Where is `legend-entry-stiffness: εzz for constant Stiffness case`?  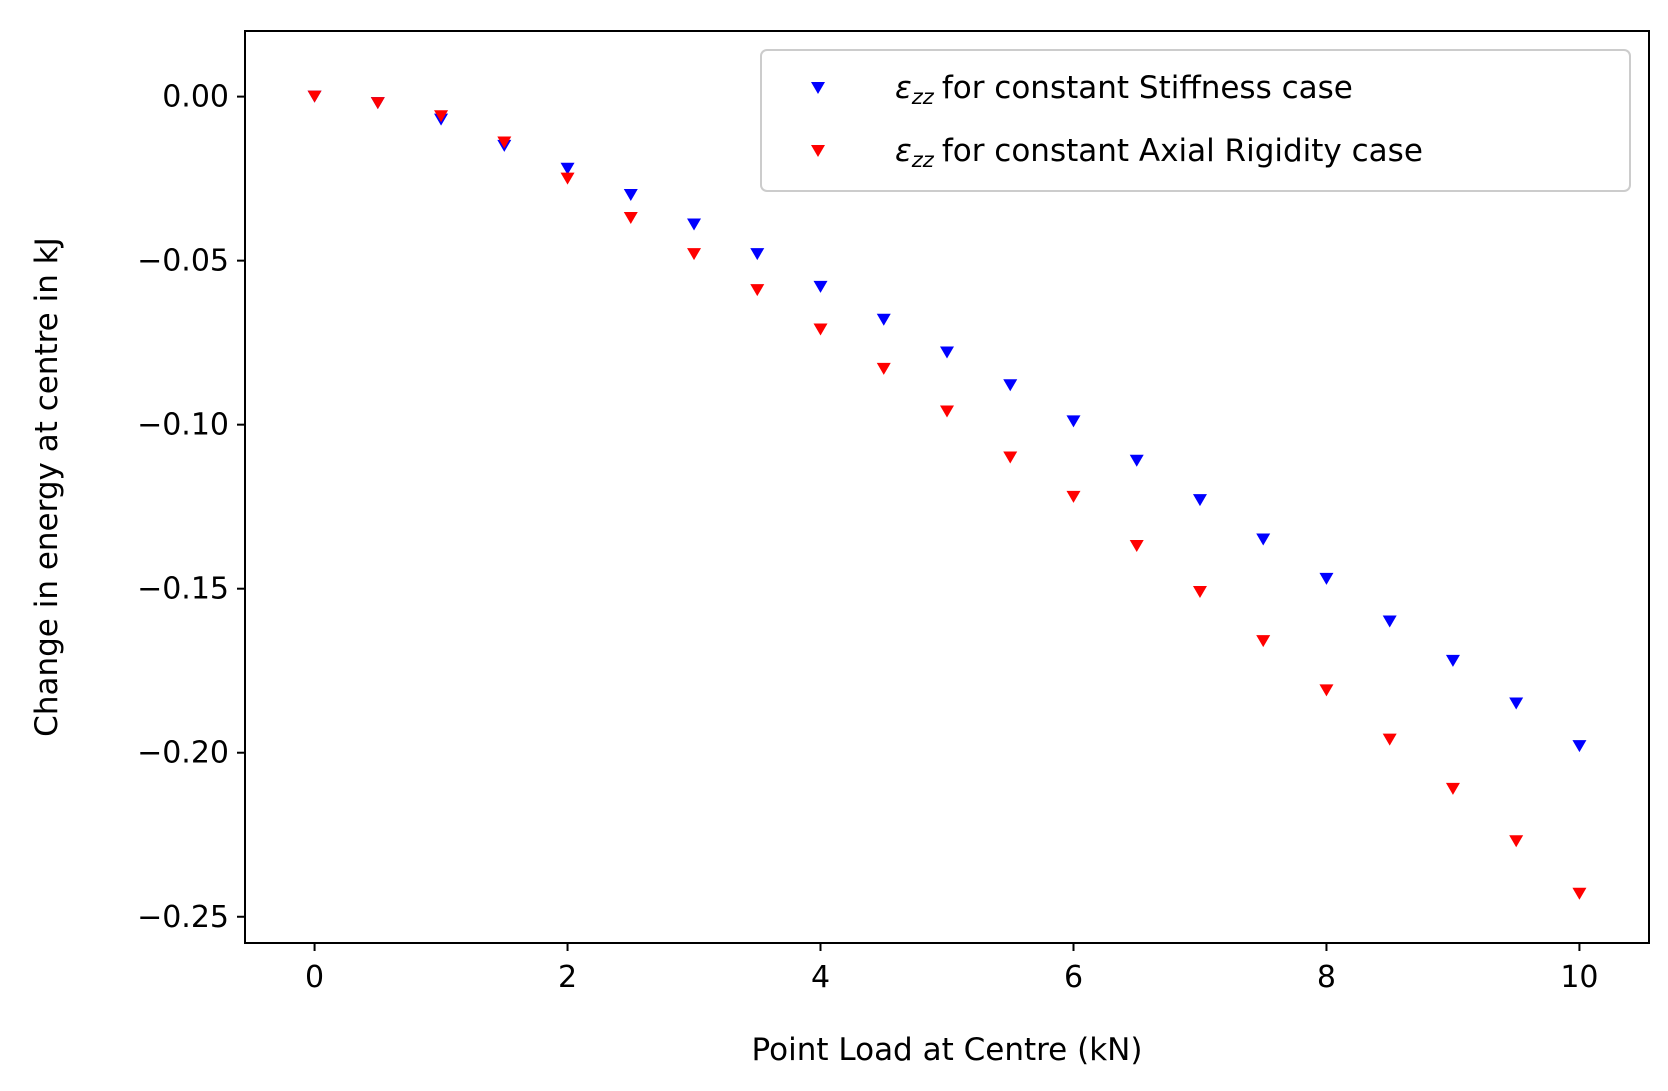
legend-entry-stiffness: εzz for constant Stiffness case is located at coordinates (1082, 89).